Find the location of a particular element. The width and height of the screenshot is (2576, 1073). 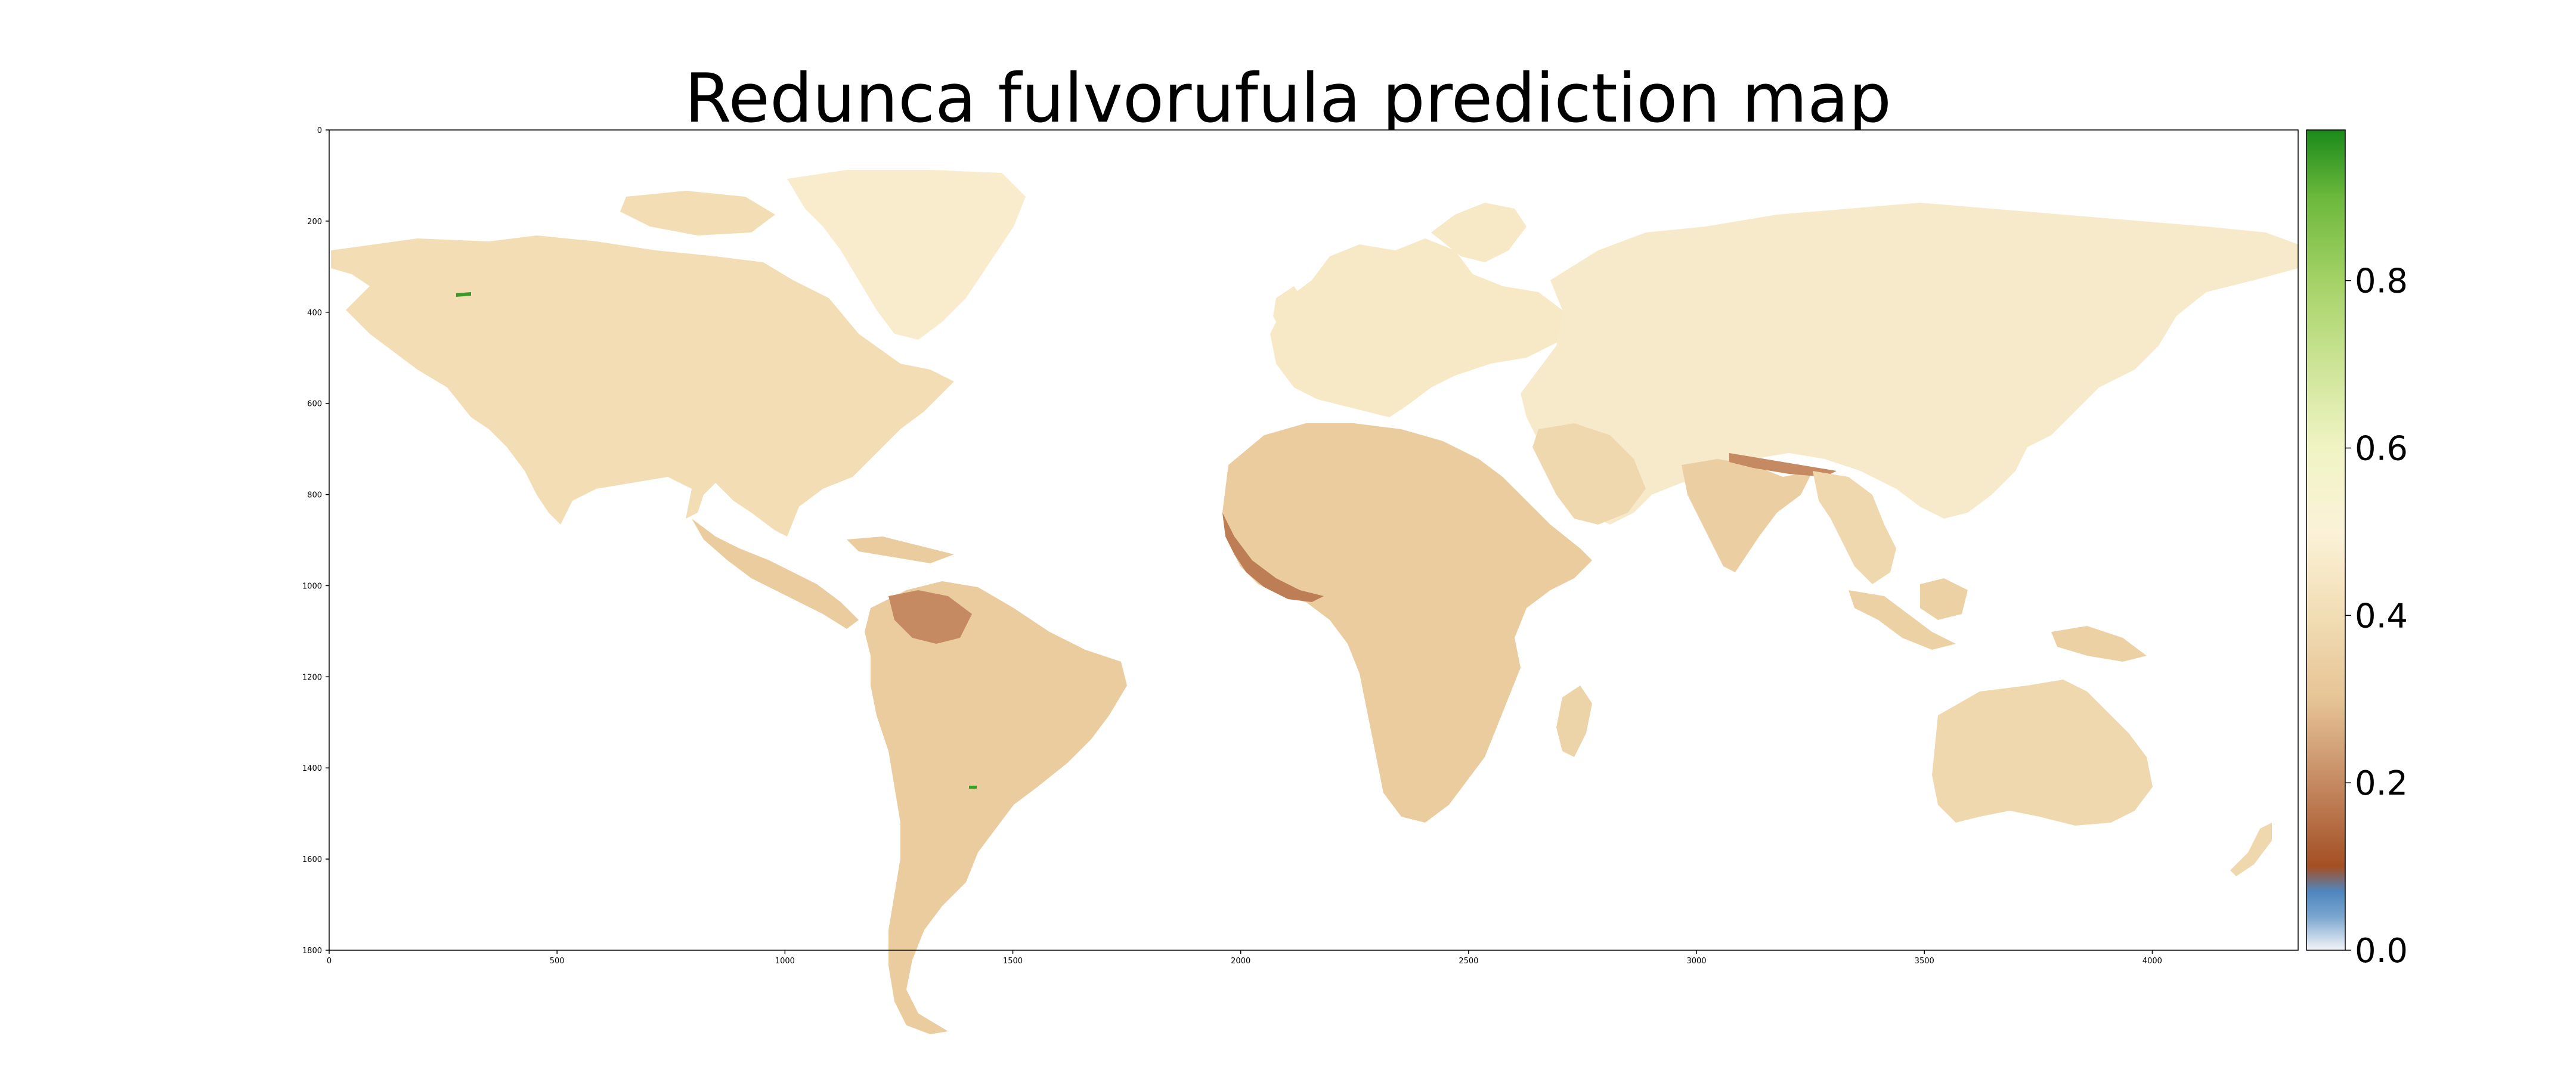

colorbar-tick-label: 0.8 is located at coordinates (2381, 281).